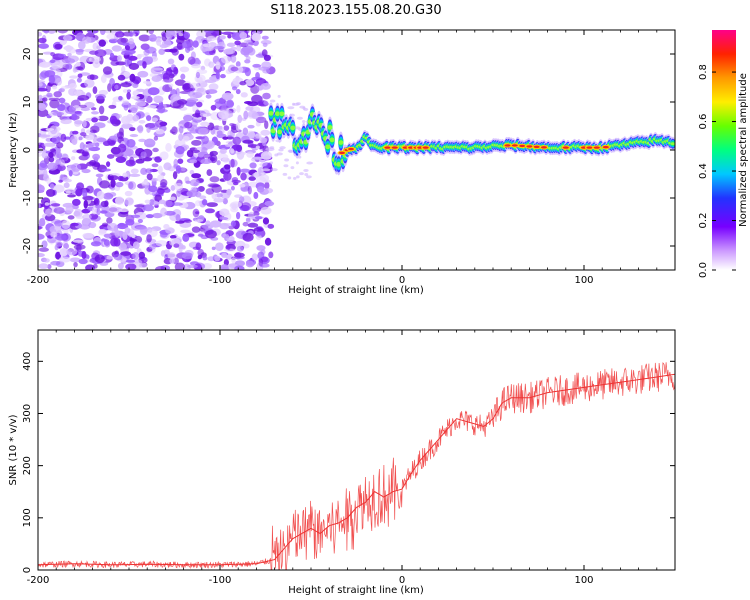 The image size is (750, 600). Describe the element at coordinates (13, 449) in the screenshot. I see `snr-y-label: SNR (10 * v/v)` at that location.